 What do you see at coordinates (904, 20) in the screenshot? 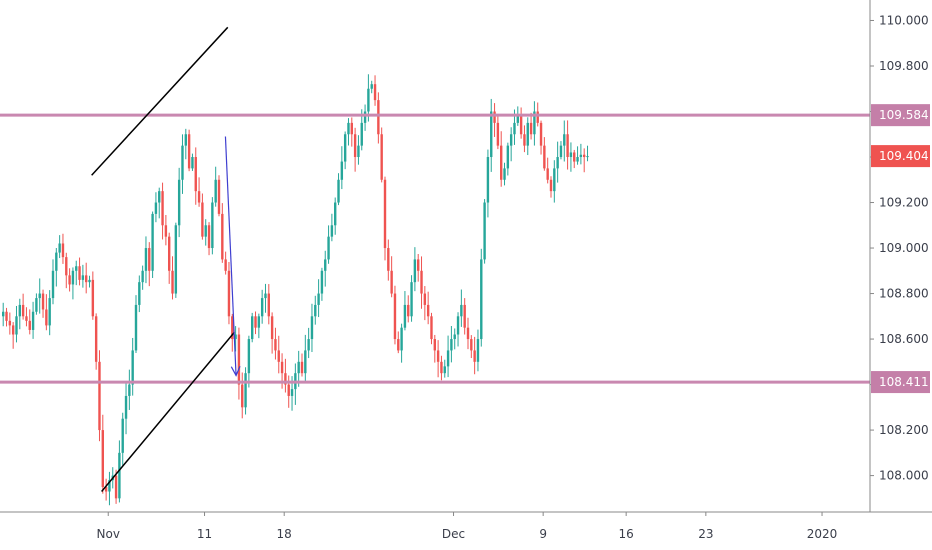
I see `price-tick-label: 110.000` at bounding box center [904, 20].